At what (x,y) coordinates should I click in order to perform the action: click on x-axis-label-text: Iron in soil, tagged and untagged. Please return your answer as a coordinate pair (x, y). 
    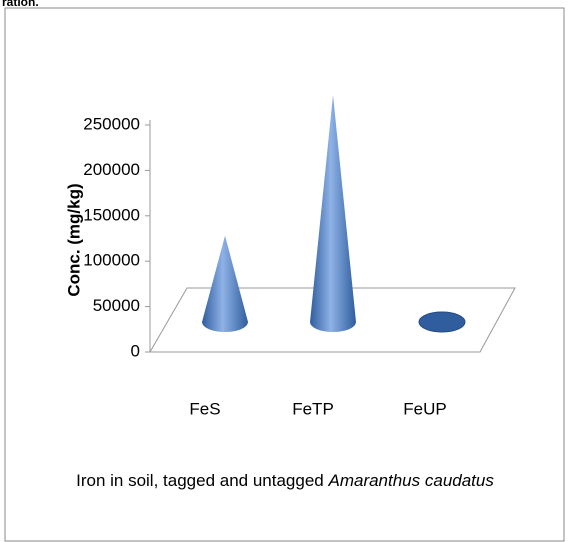
    Looking at the image, I should click on (200, 480).